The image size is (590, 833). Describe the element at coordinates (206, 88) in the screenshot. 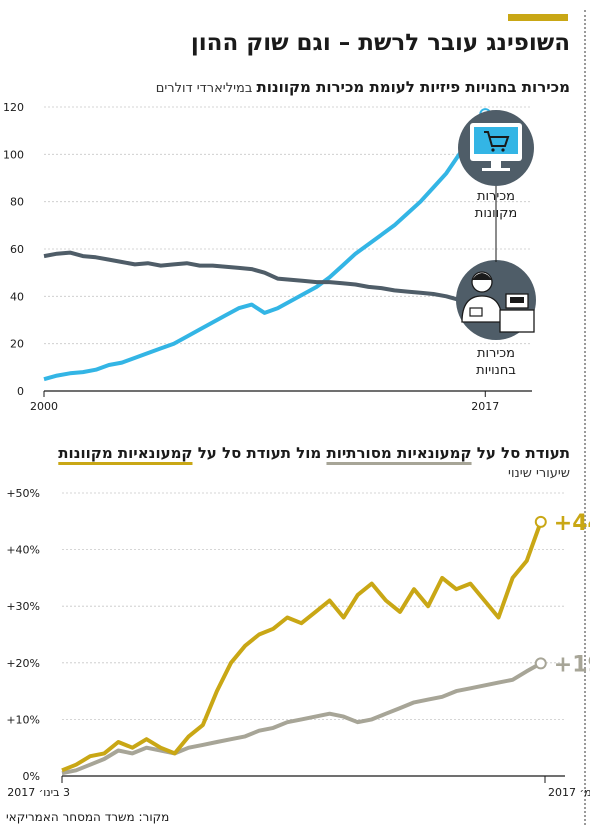

I see `chart1-subtitle-unit: במיליארדי דולרים` at that location.